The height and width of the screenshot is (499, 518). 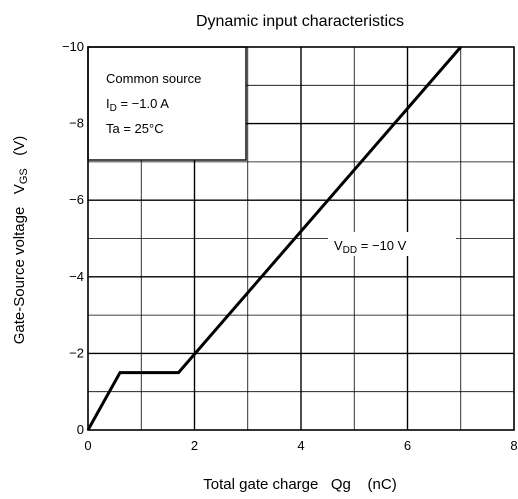 I want to click on y-tick-label: −6, so click(x=76, y=199).